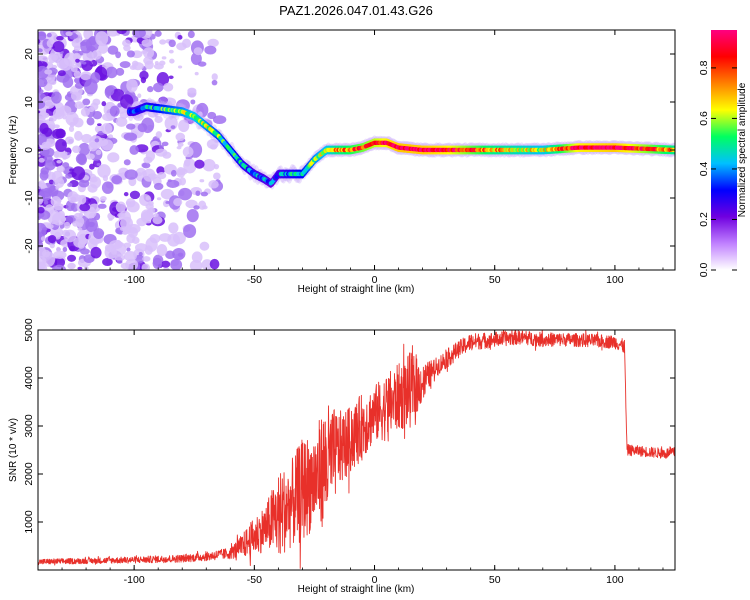 The image size is (750, 600). What do you see at coordinates (356, 589) in the screenshot?
I see `snr-xlabel: Height of straight line (km)` at bounding box center [356, 589].